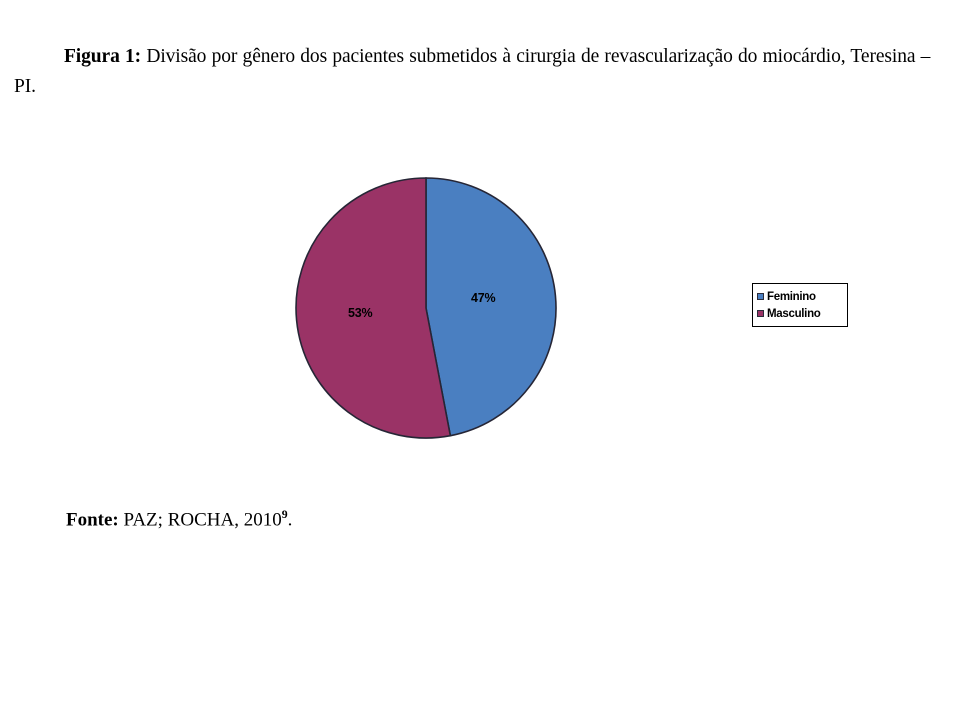 This screenshot has width=960, height=720. Describe the element at coordinates (491, 307) in the screenshot. I see `pie-slice-feminino` at that location.